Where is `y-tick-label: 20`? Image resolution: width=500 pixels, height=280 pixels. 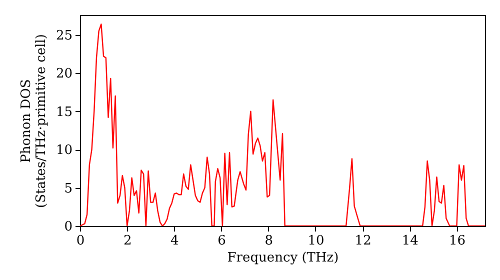
y-tick-label: 20 is located at coordinates (64, 74).